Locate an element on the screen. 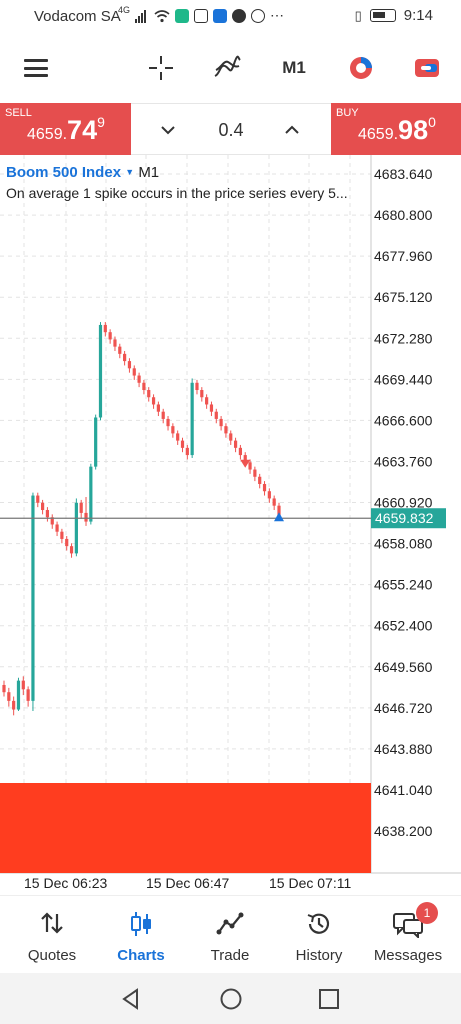 This screenshot has height=1024, width=461. crosshair-icon is located at coordinates (161, 68).